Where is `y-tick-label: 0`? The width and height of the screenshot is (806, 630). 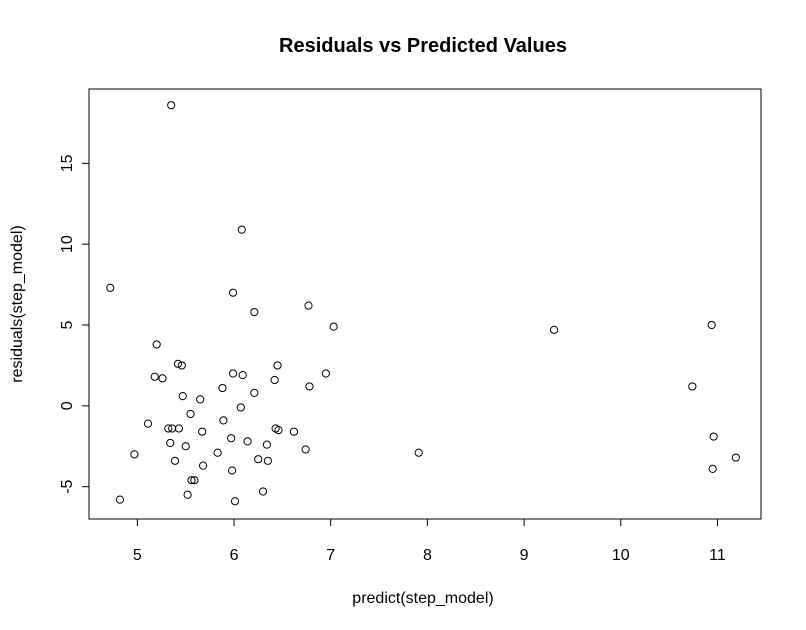 y-tick-label: 0 is located at coordinates (67, 405).